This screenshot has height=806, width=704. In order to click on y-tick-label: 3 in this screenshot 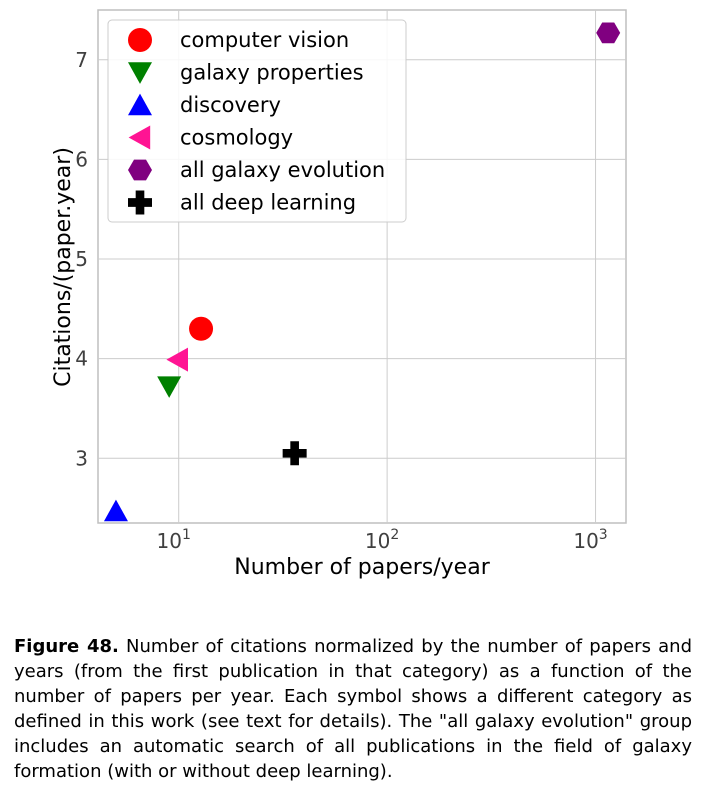, I will do `click(81, 458)`.